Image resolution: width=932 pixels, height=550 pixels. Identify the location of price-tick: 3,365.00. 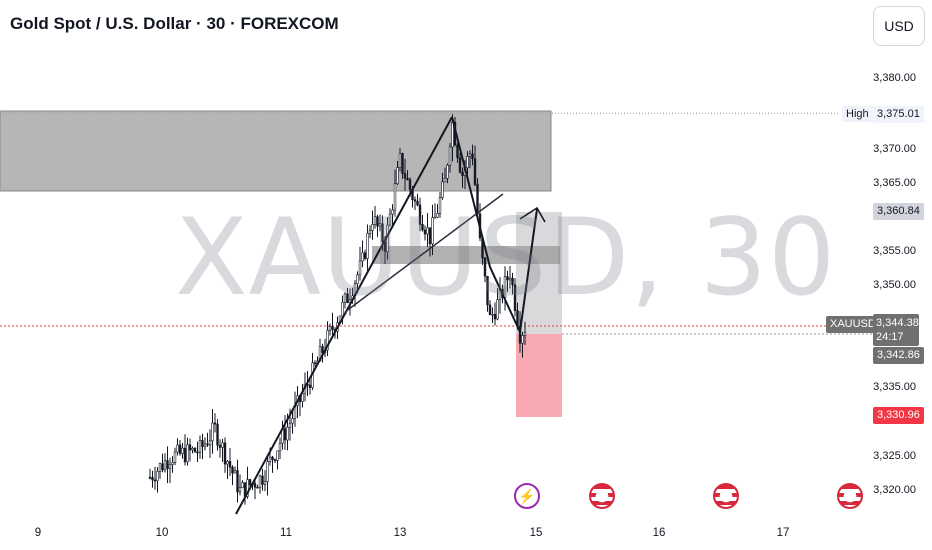
(894, 183).